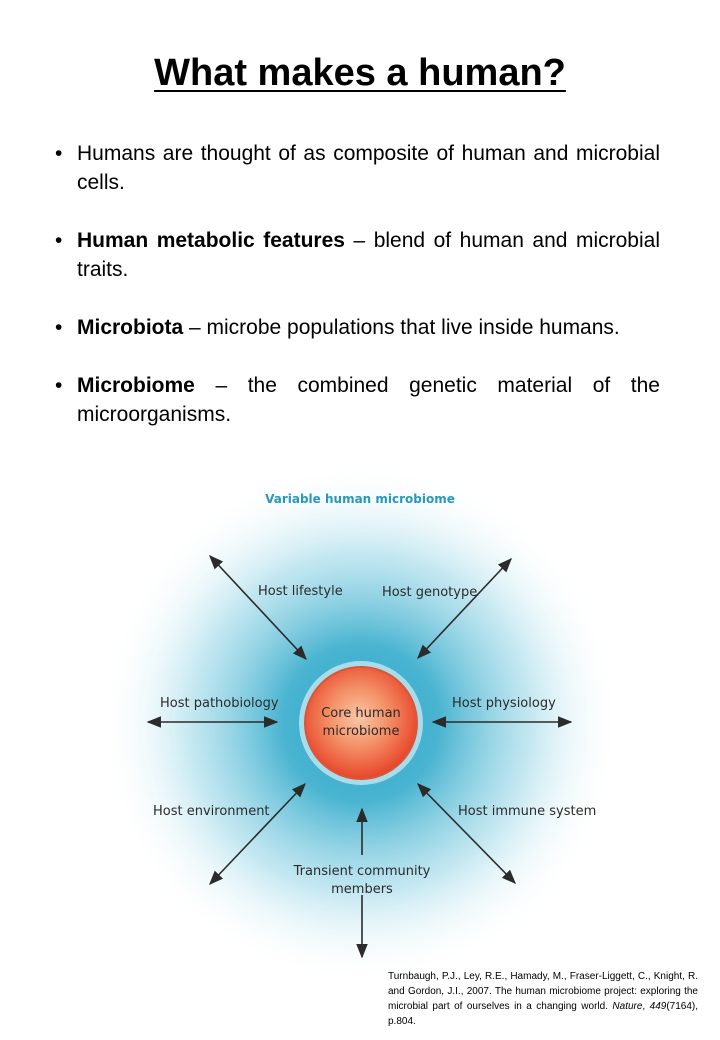 This screenshot has width=720, height=1040. I want to click on citation-journal: Nature, so click(627, 1006).